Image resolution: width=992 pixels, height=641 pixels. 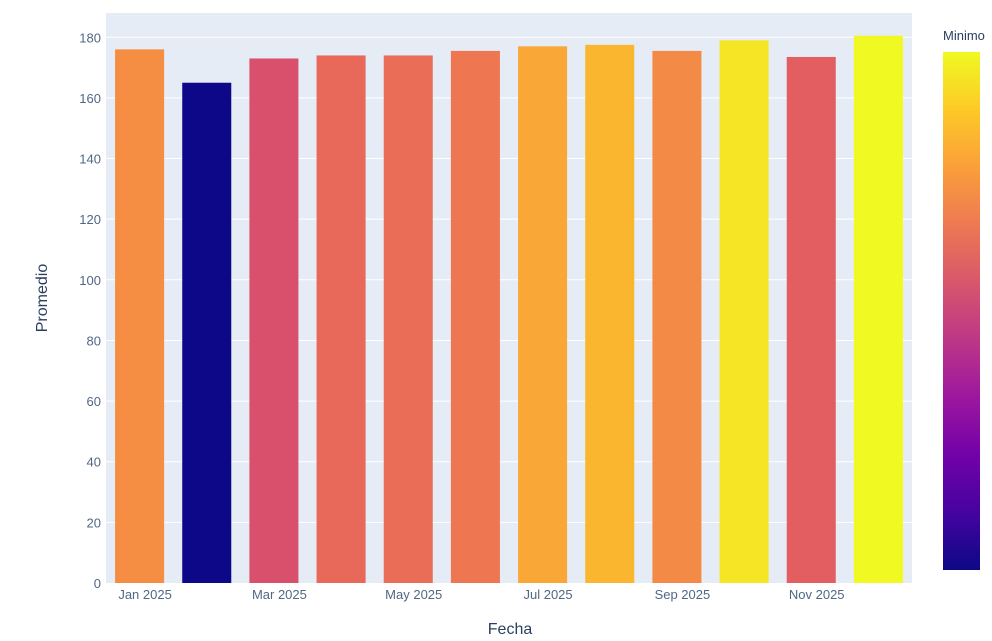 I want to click on y-tick-label: 20, so click(x=94, y=522).